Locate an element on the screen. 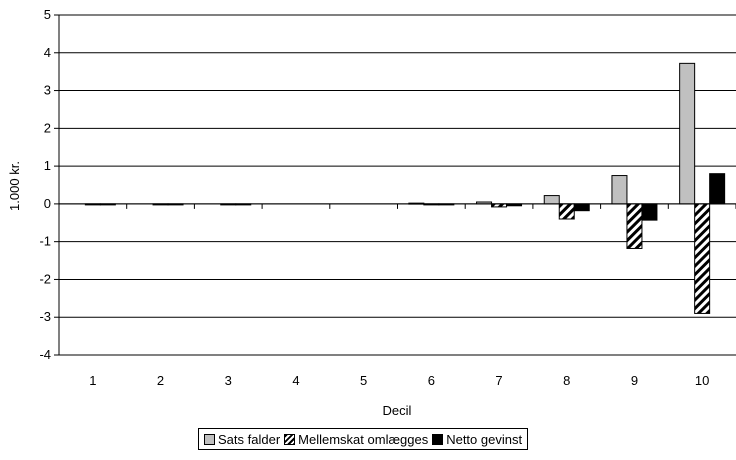  y-tick-label: -3 is located at coordinates (45, 316).